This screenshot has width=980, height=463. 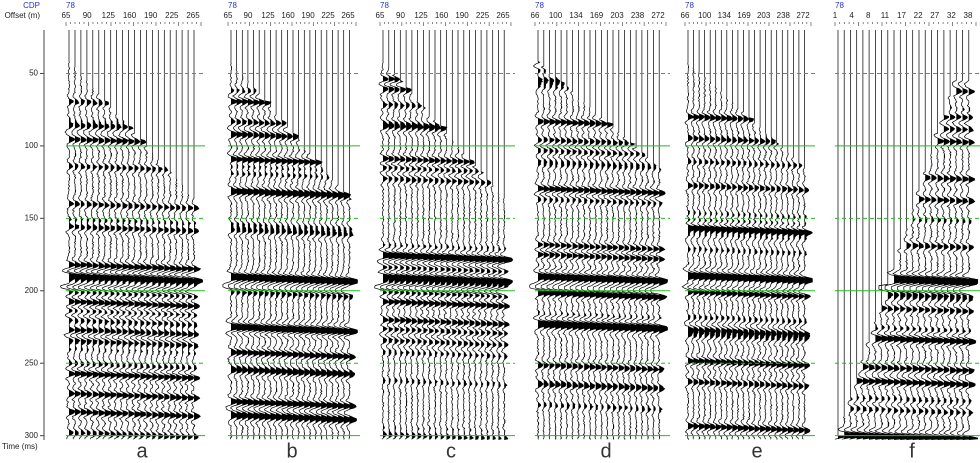 I want to click on panel-label: d, so click(x=605, y=451).